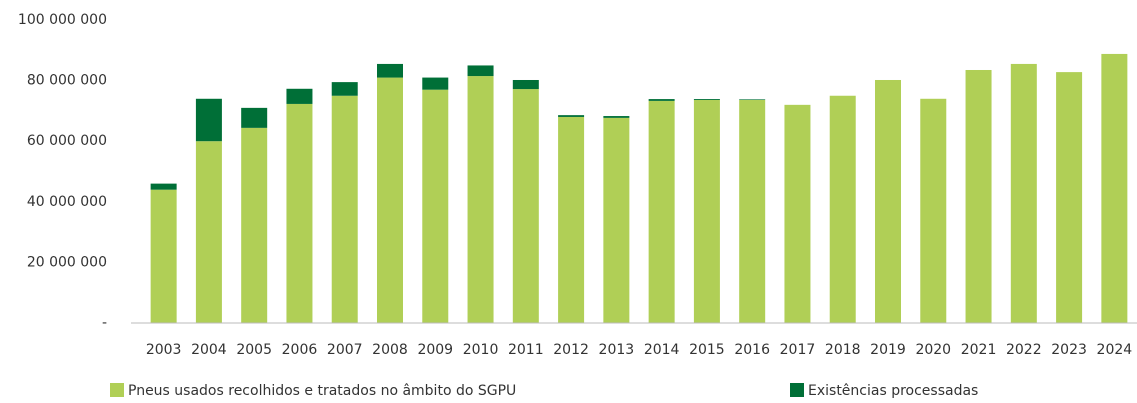 The width and height of the screenshot is (1137, 403). I want to click on x-tick-label: 2003, so click(164, 350).